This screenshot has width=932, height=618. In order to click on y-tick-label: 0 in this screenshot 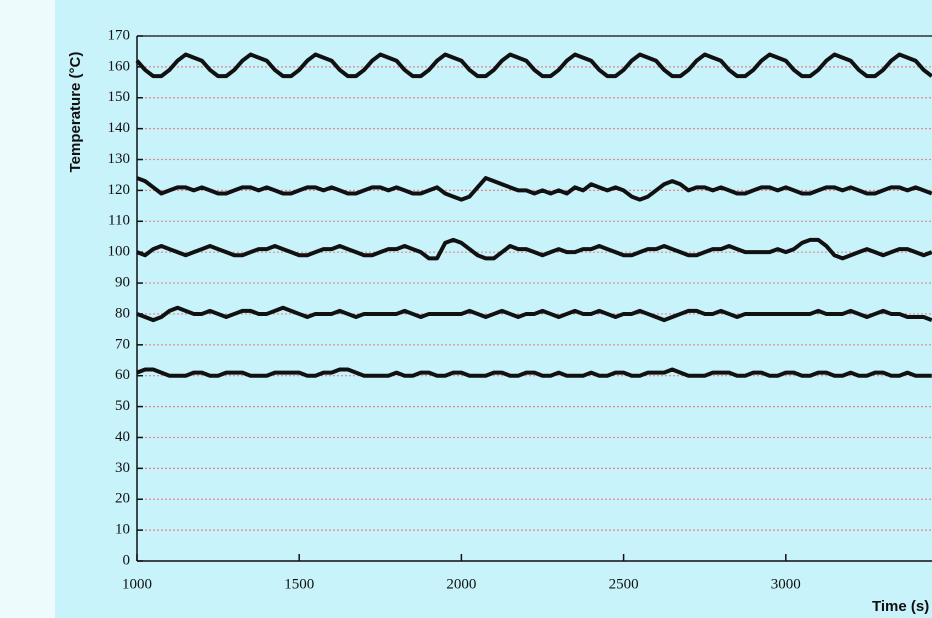, I will do `click(127, 560)`.